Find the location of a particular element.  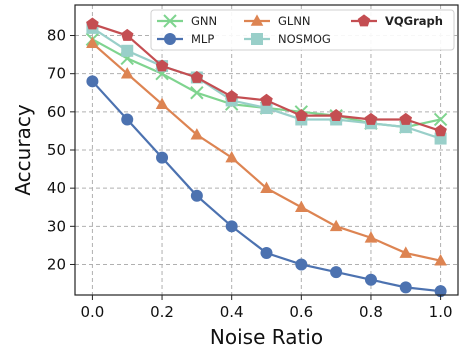

legend-marker-gnn is located at coordinates (170, 21).